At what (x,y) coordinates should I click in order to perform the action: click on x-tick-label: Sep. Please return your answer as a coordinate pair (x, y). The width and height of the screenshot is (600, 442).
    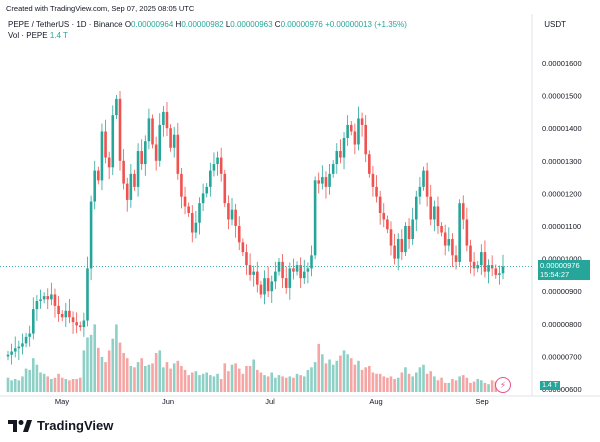
    Looking at the image, I should click on (481, 401).